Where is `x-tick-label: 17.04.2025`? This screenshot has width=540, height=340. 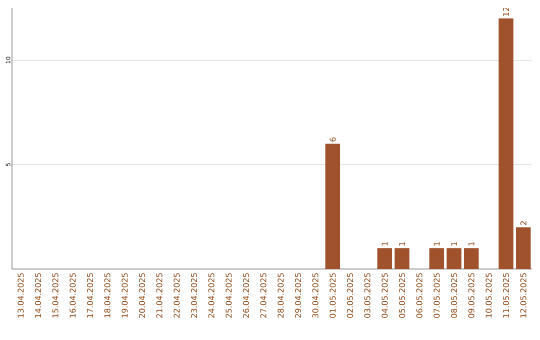
x-tick-label: 17.04.2025 is located at coordinates (90, 295).